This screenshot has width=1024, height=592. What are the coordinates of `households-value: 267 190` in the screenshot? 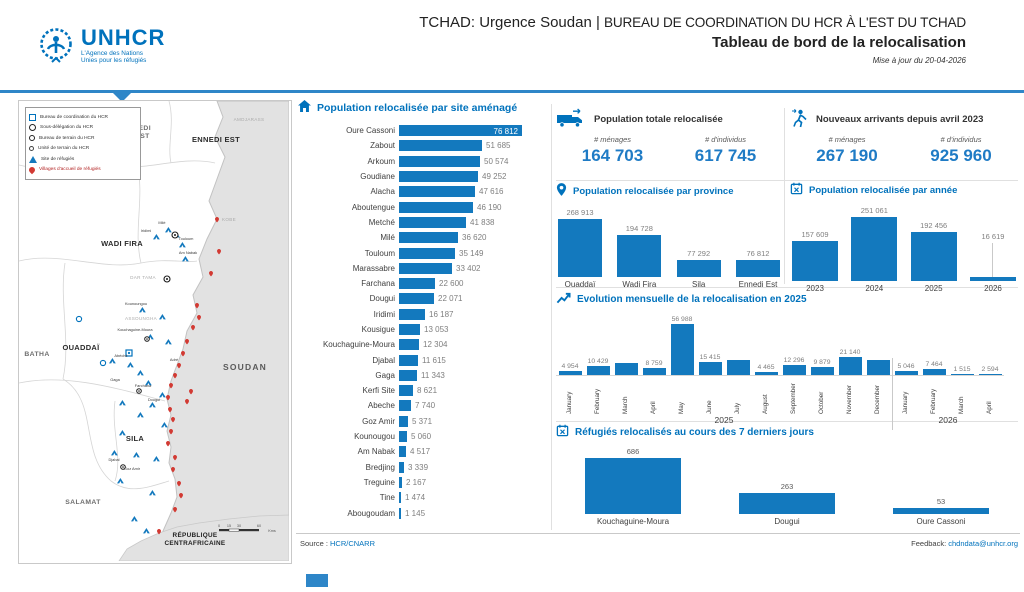 It's located at (847, 155).